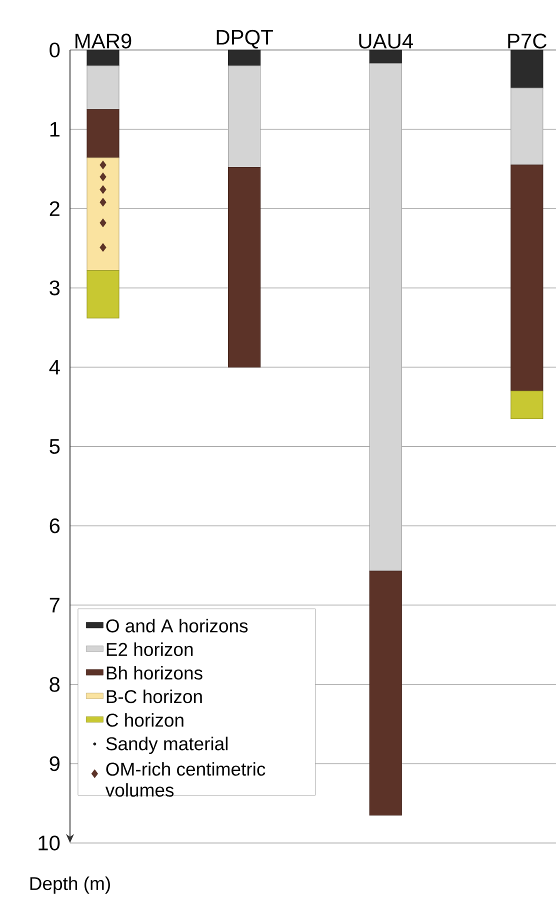 The width and height of the screenshot is (556, 901). What do you see at coordinates (177, 625) in the screenshot?
I see `legend-label: O and A horizons` at bounding box center [177, 625].